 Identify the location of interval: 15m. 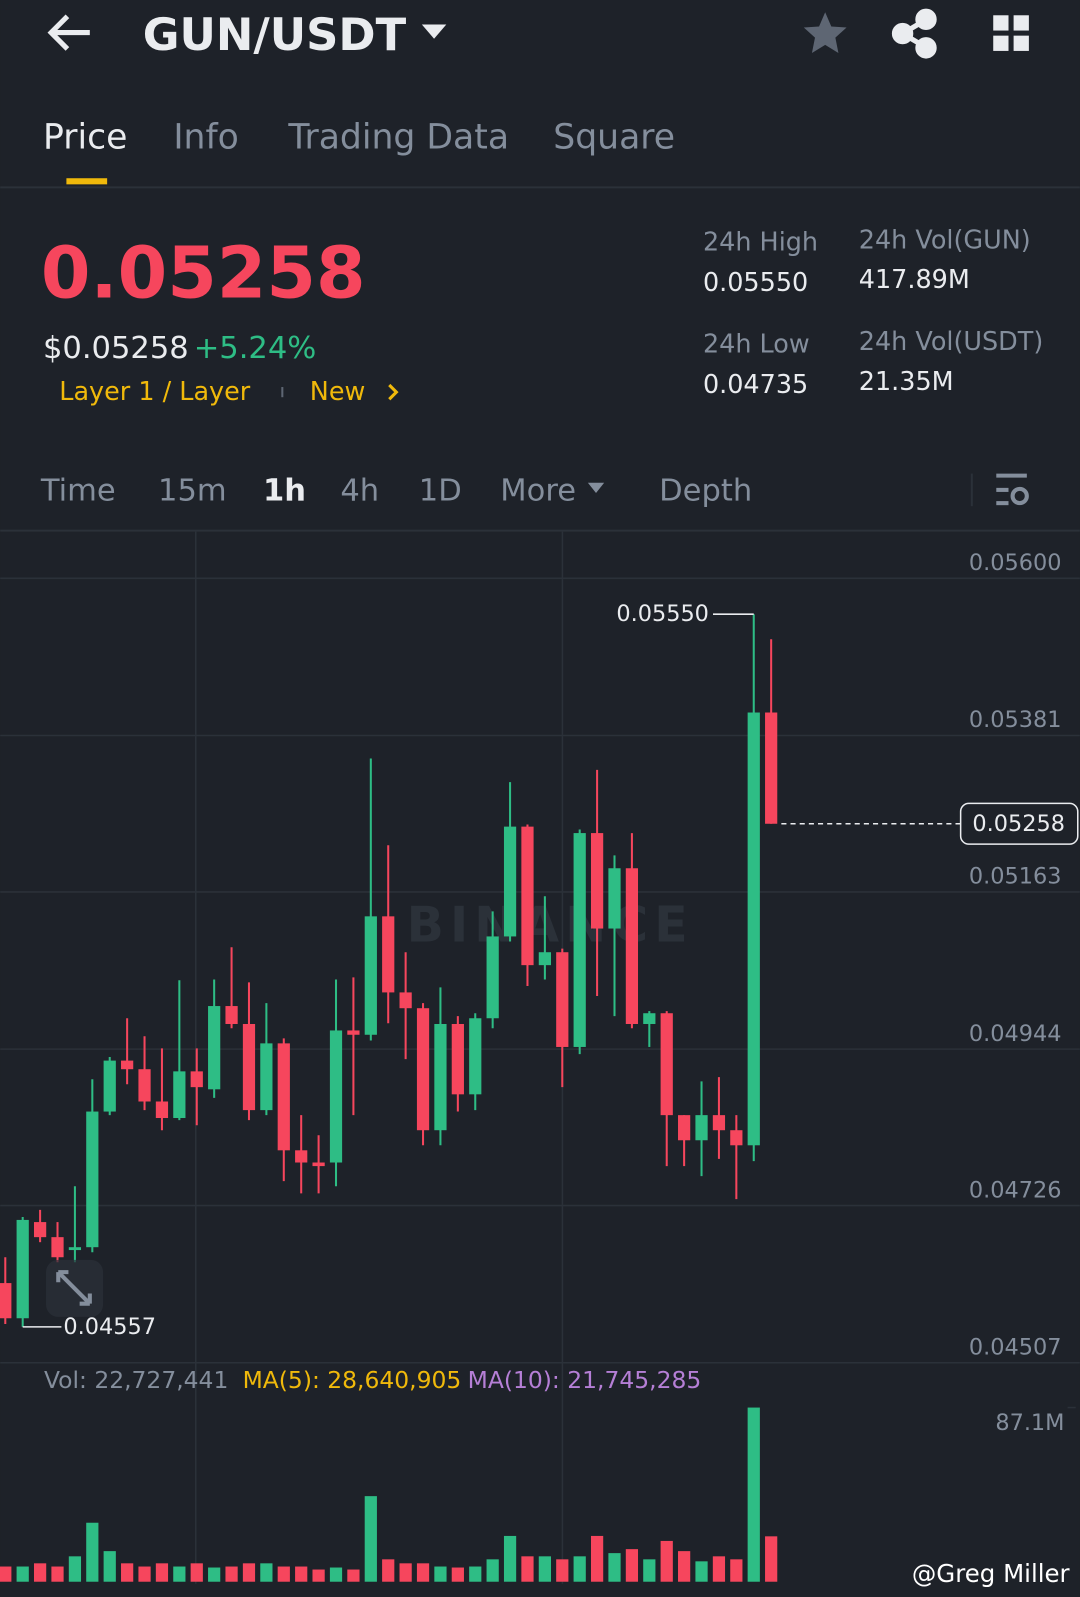
(192, 490).